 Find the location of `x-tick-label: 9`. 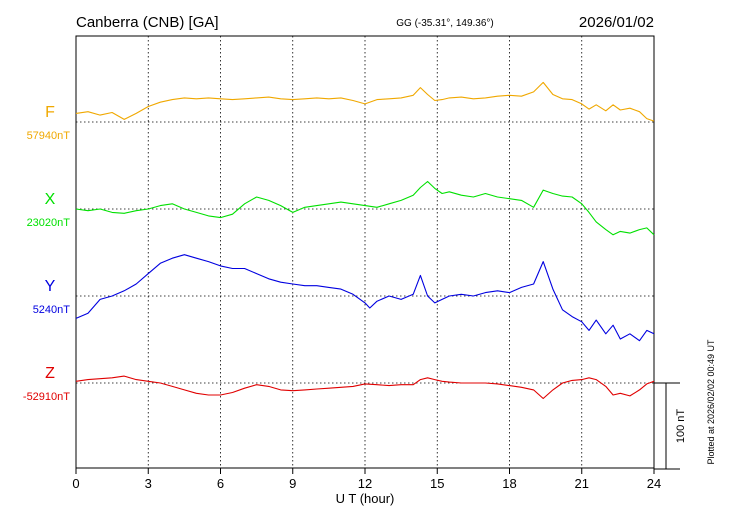

x-tick-label: 9 is located at coordinates (292, 483).